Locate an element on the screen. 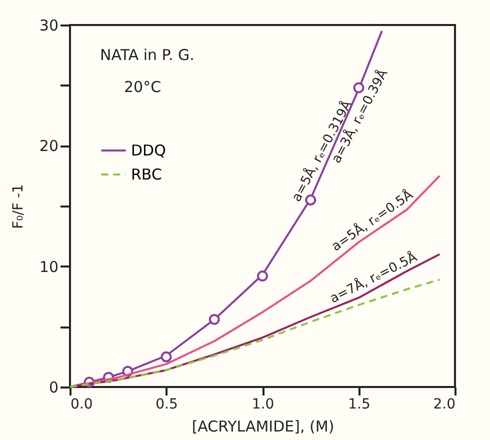  legend-label: DDQ is located at coordinates (148, 151).